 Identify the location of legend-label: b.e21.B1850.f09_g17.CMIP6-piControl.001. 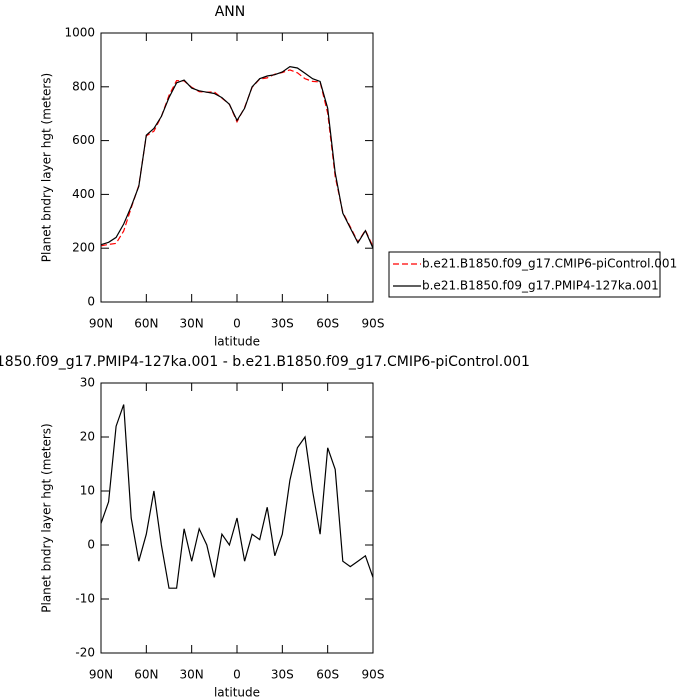
(549, 264).